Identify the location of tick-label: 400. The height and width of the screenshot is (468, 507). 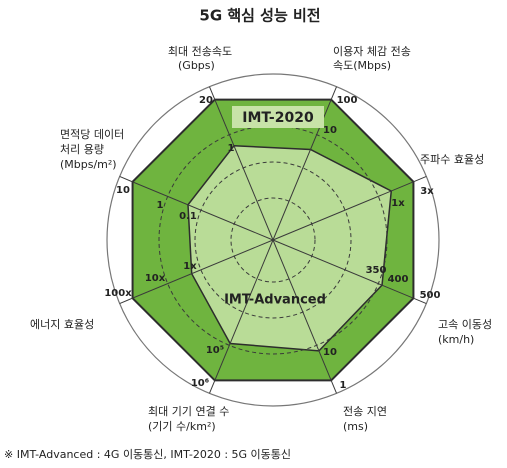
(398, 279).